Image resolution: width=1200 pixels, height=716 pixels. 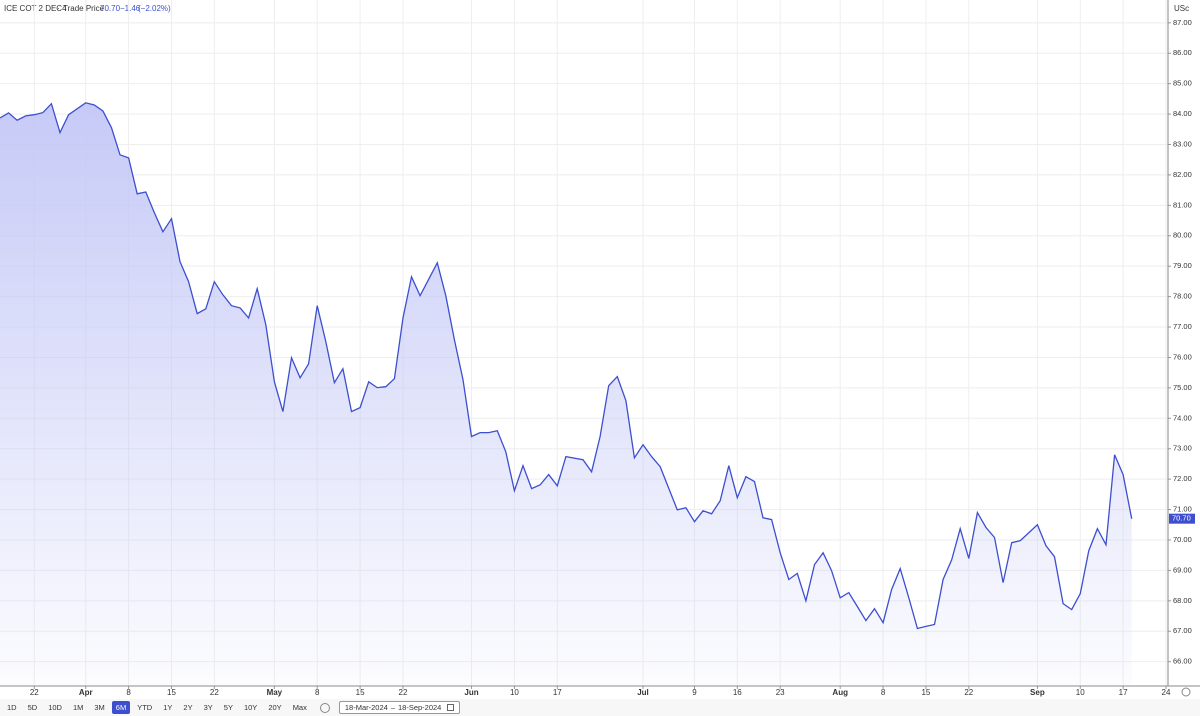 I want to click on y-tick-label: 84.00, so click(x=1182, y=113).